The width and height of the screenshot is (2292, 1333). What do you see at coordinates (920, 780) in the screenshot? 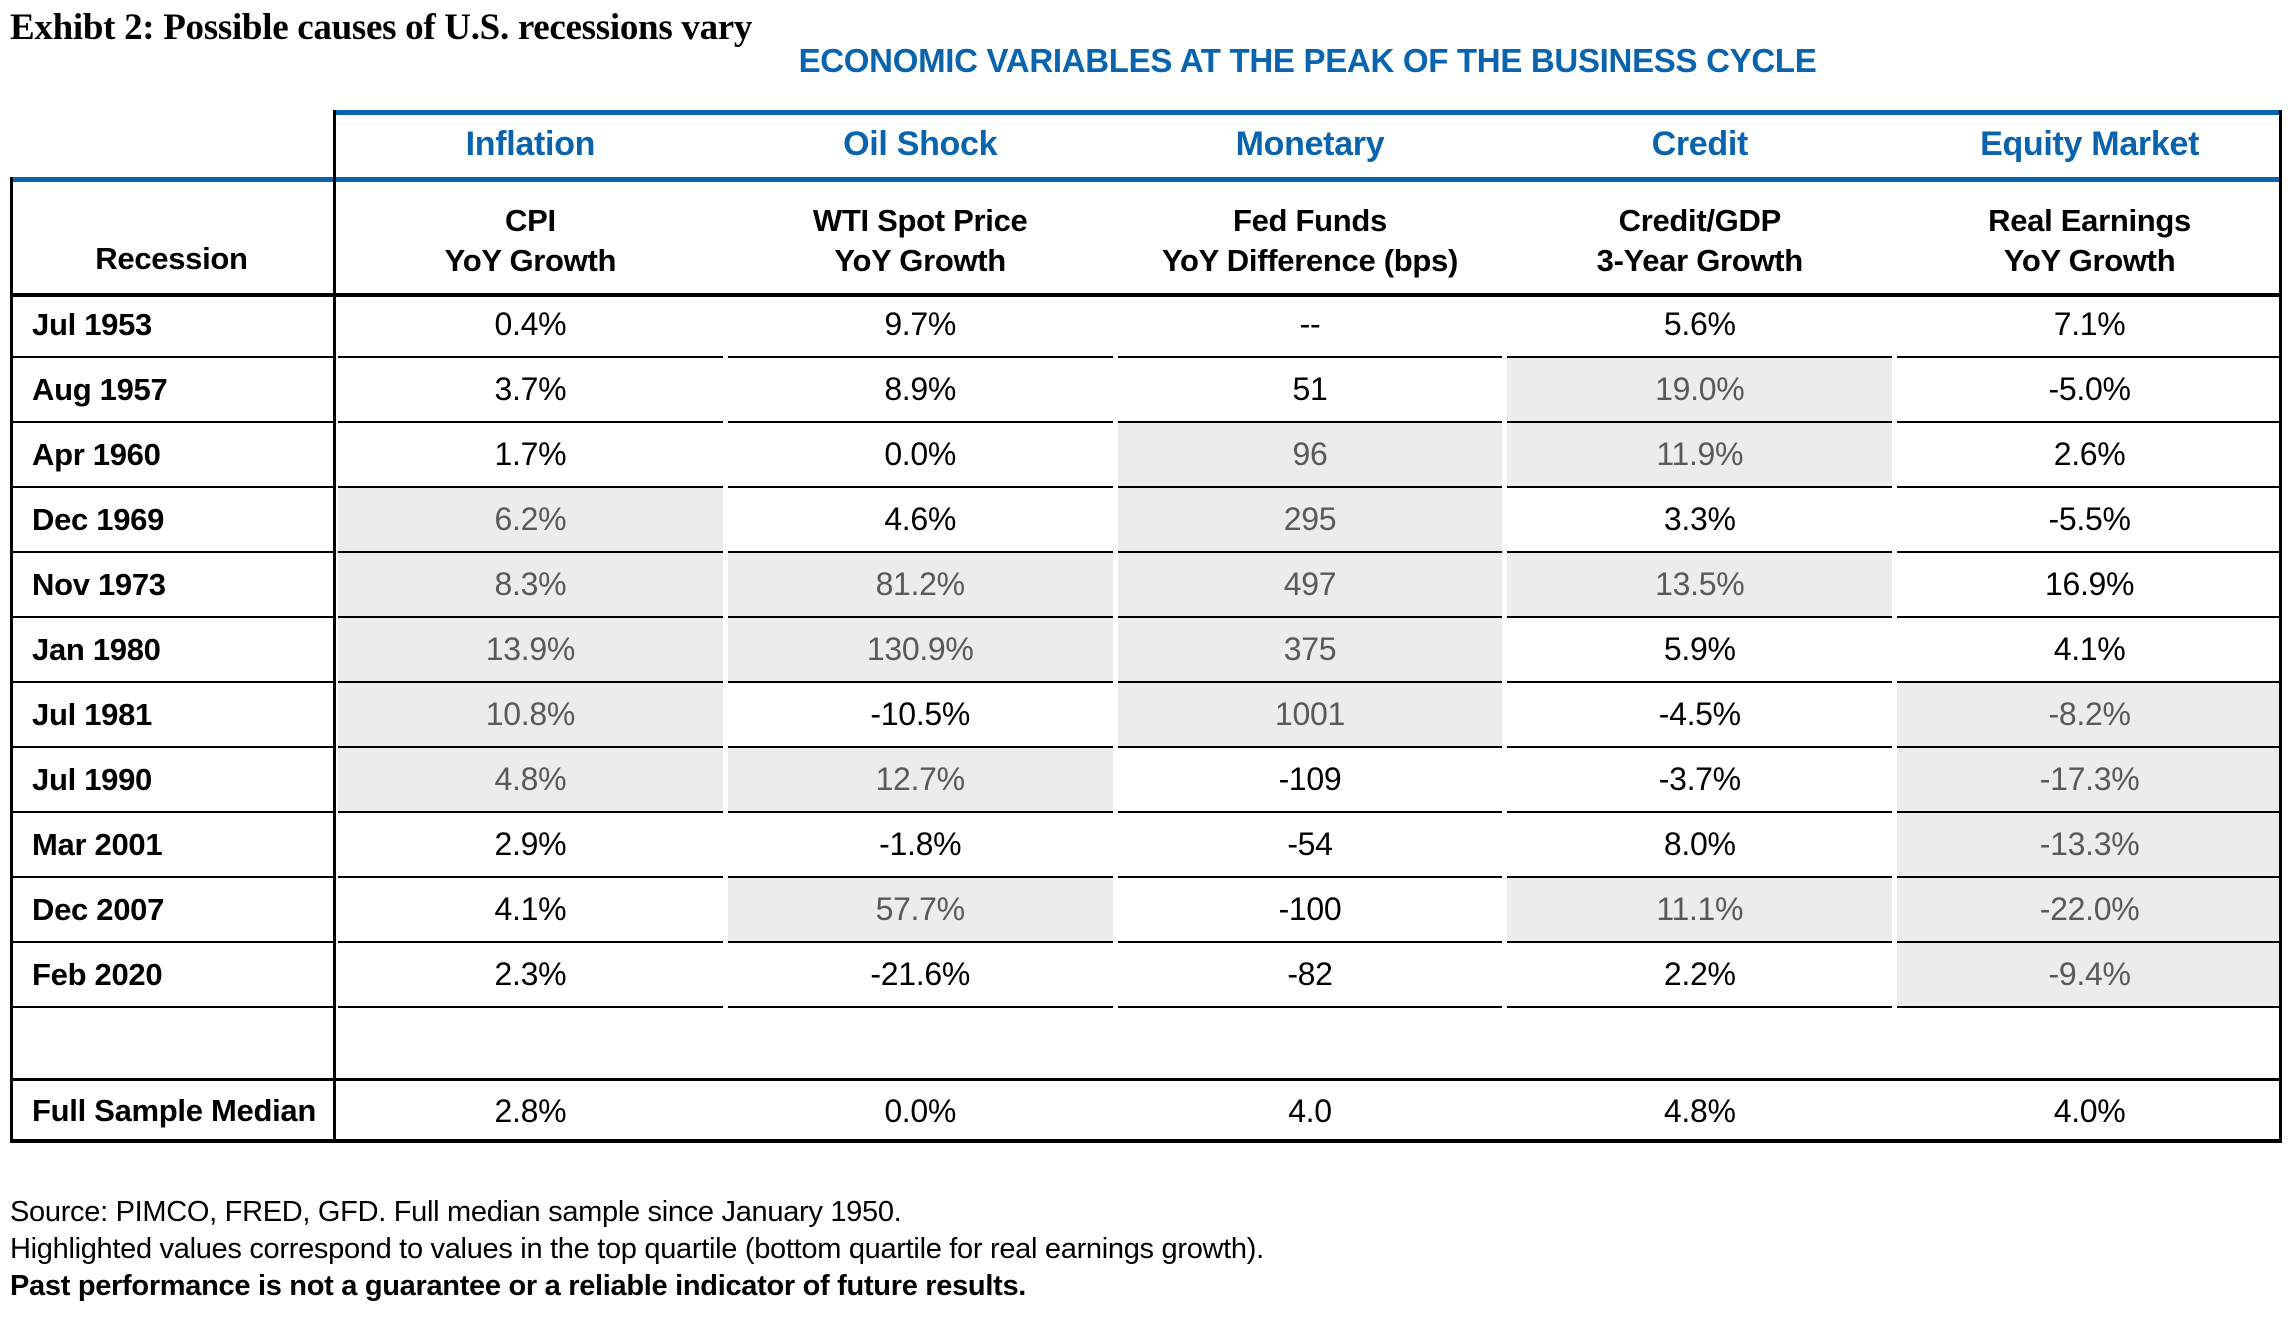
I see `oil-value: 12.7%` at bounding box center [920, 780].